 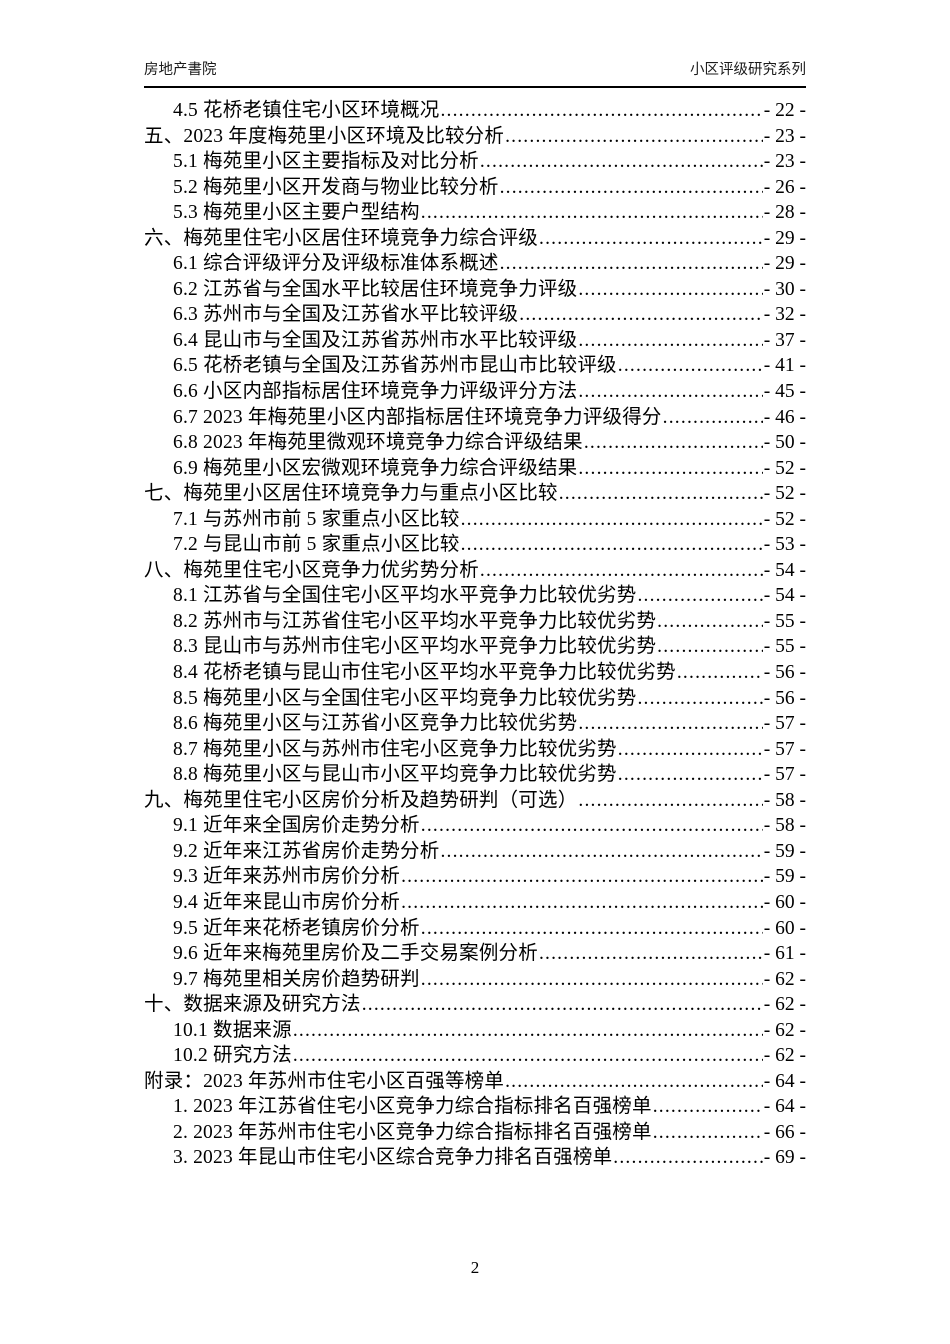 What do you see at coordinates (784, 417) in the screenshot?
I see `toc-entry-page: - 46 -` at bounding box center [784, 417].